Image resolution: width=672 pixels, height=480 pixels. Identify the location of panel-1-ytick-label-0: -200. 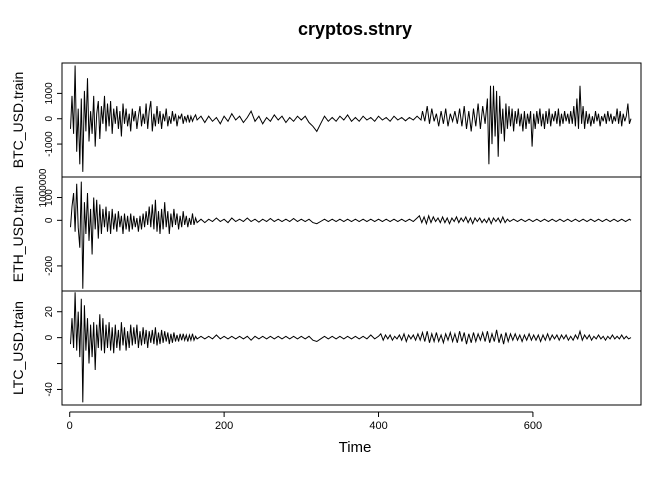
(49, 265).